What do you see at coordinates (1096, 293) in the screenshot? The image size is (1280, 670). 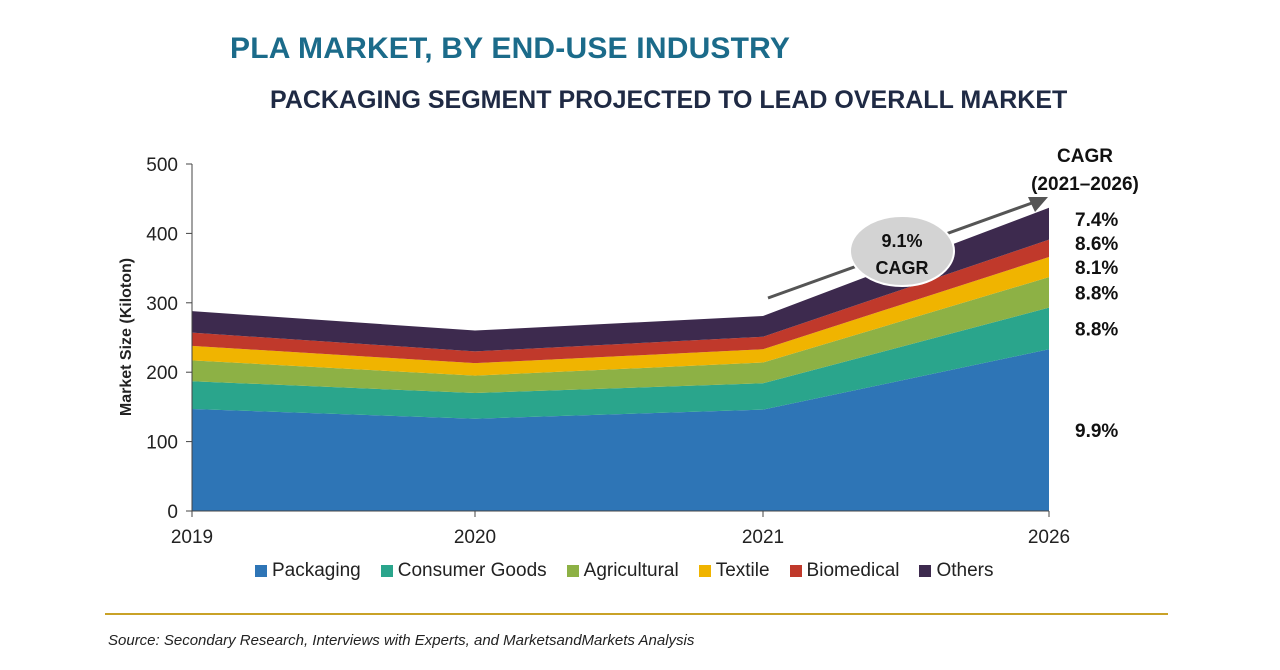 I see `cagr-label-agricultural: 8.8%` at bounding box center [1096, 293].